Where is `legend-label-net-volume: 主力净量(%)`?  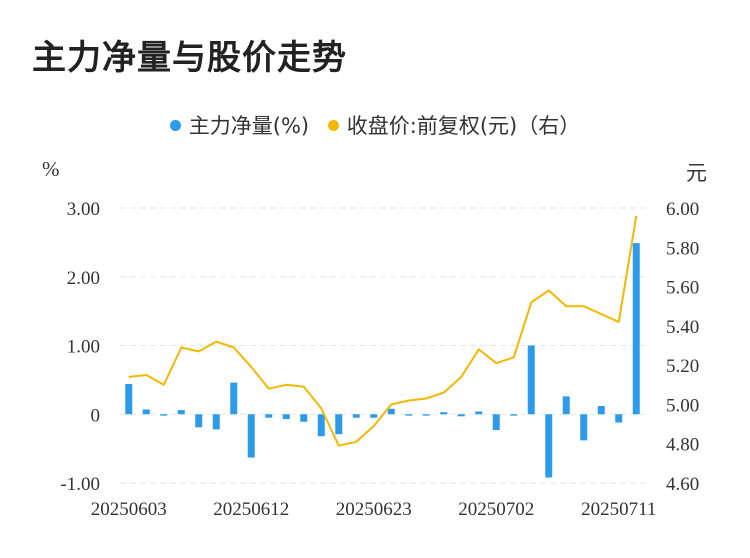
legend-label-net-volume: 主力净量(%) is located at coordinates (249, 126).